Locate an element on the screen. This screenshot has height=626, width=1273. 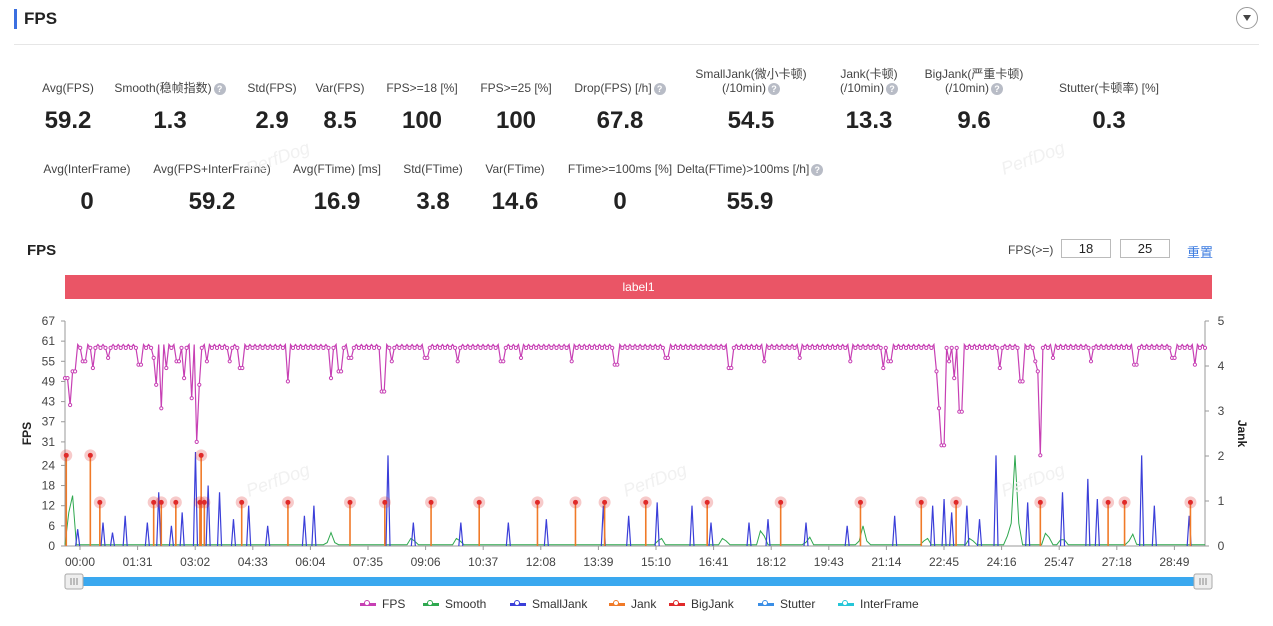
legend-item-fps: FPS is located at coordinates (382, 604).